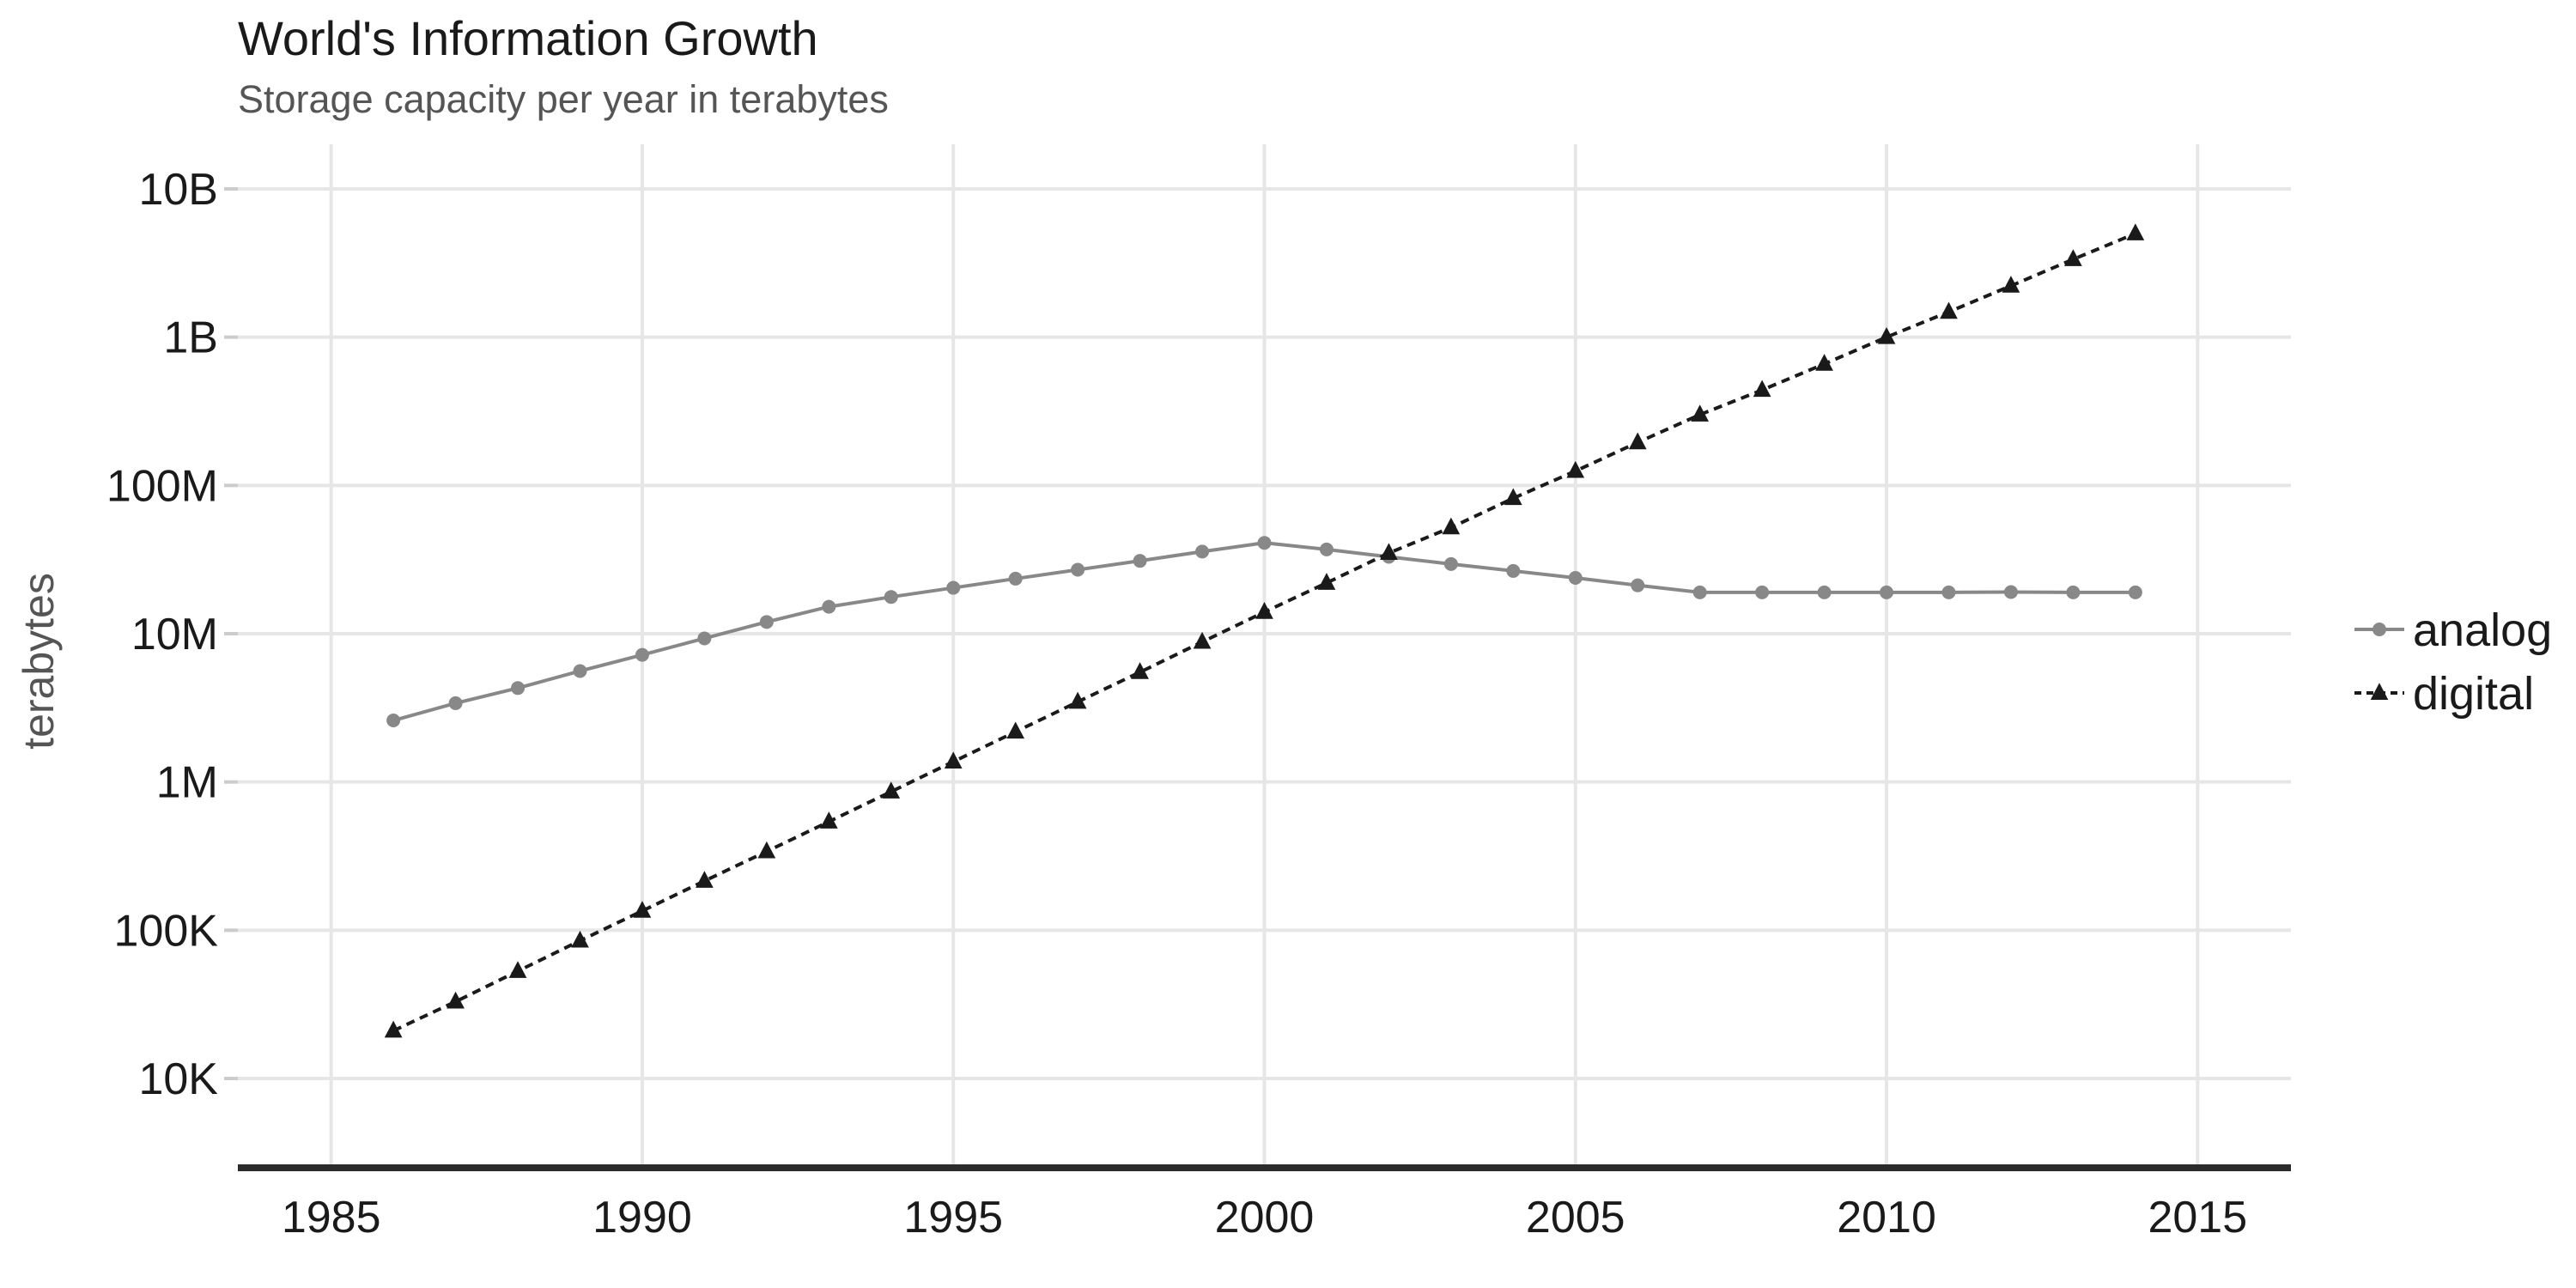 Image resolution: width=2576 pixels, height=1288 pixels. I want to click on y-tick-label: 1M, so click(187, 783).